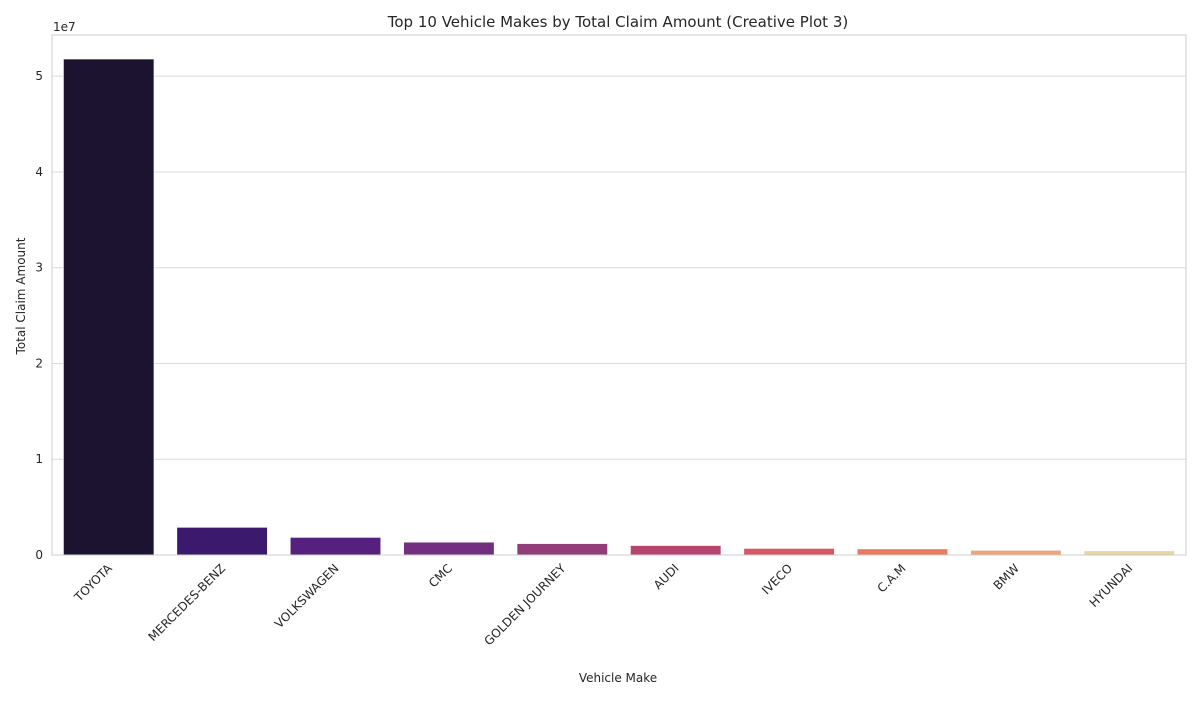 This screenshot has width=1200, height=704. What do you see at coordinates (108, 307) in the screenshot?
I see `bar-toyota` at bounding box center [108, 307].